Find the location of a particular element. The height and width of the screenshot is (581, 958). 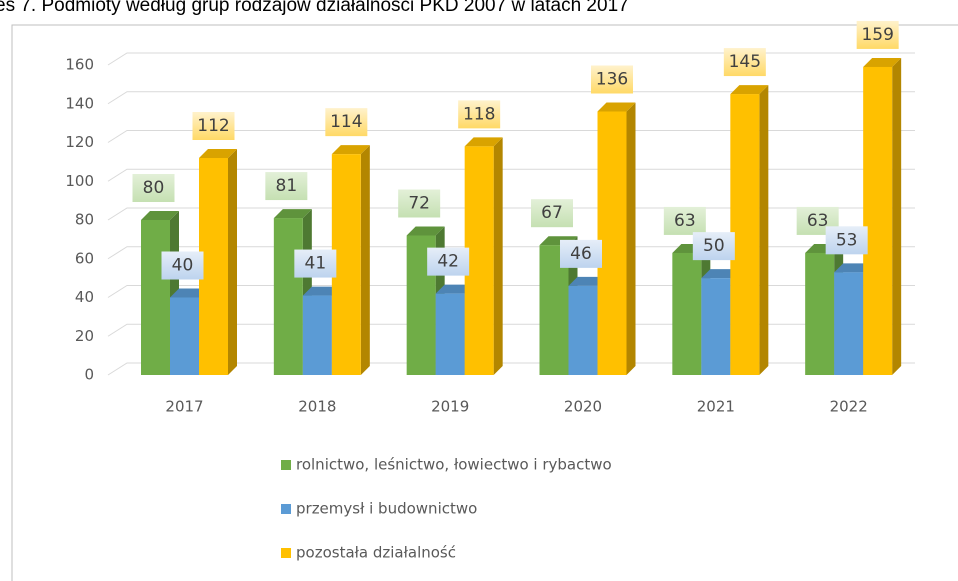

data-label: 81 is located at coordinates (287, 186).